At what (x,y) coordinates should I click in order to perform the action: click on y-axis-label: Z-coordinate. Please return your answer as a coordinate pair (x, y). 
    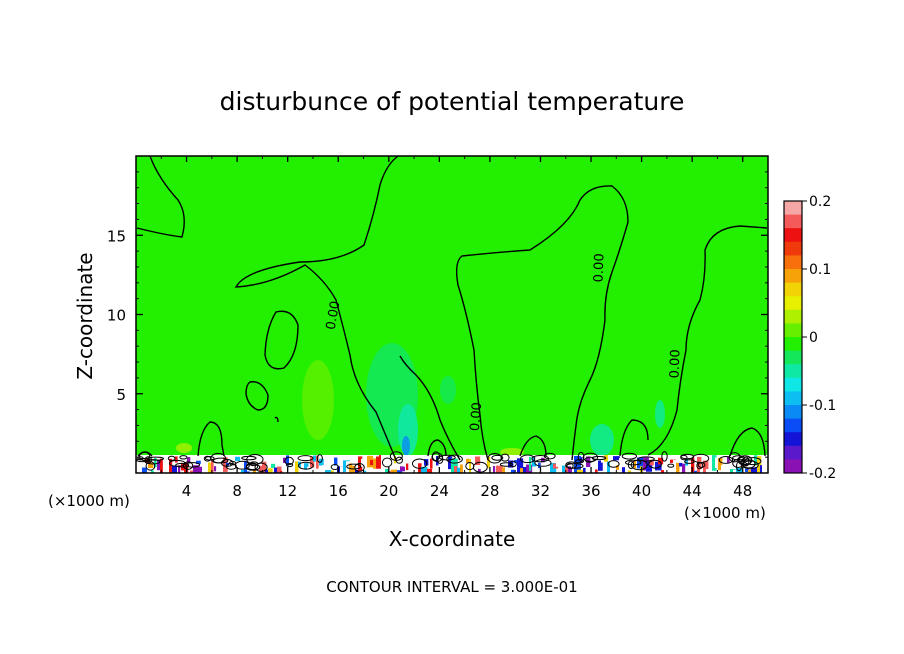
    Looking at the image, I should click on (85, 315).